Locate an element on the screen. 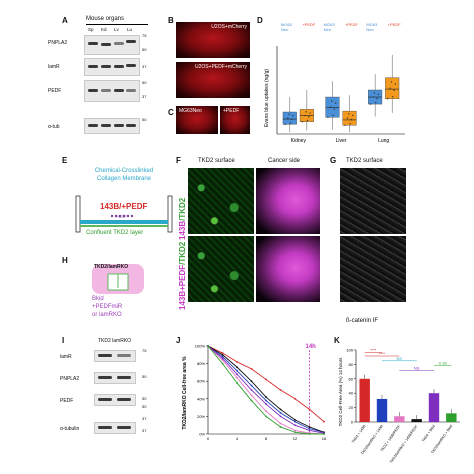 The width and height of the screenshot is (474, 474). marker-i-37b: 37 is located at coordinates (144, 430).